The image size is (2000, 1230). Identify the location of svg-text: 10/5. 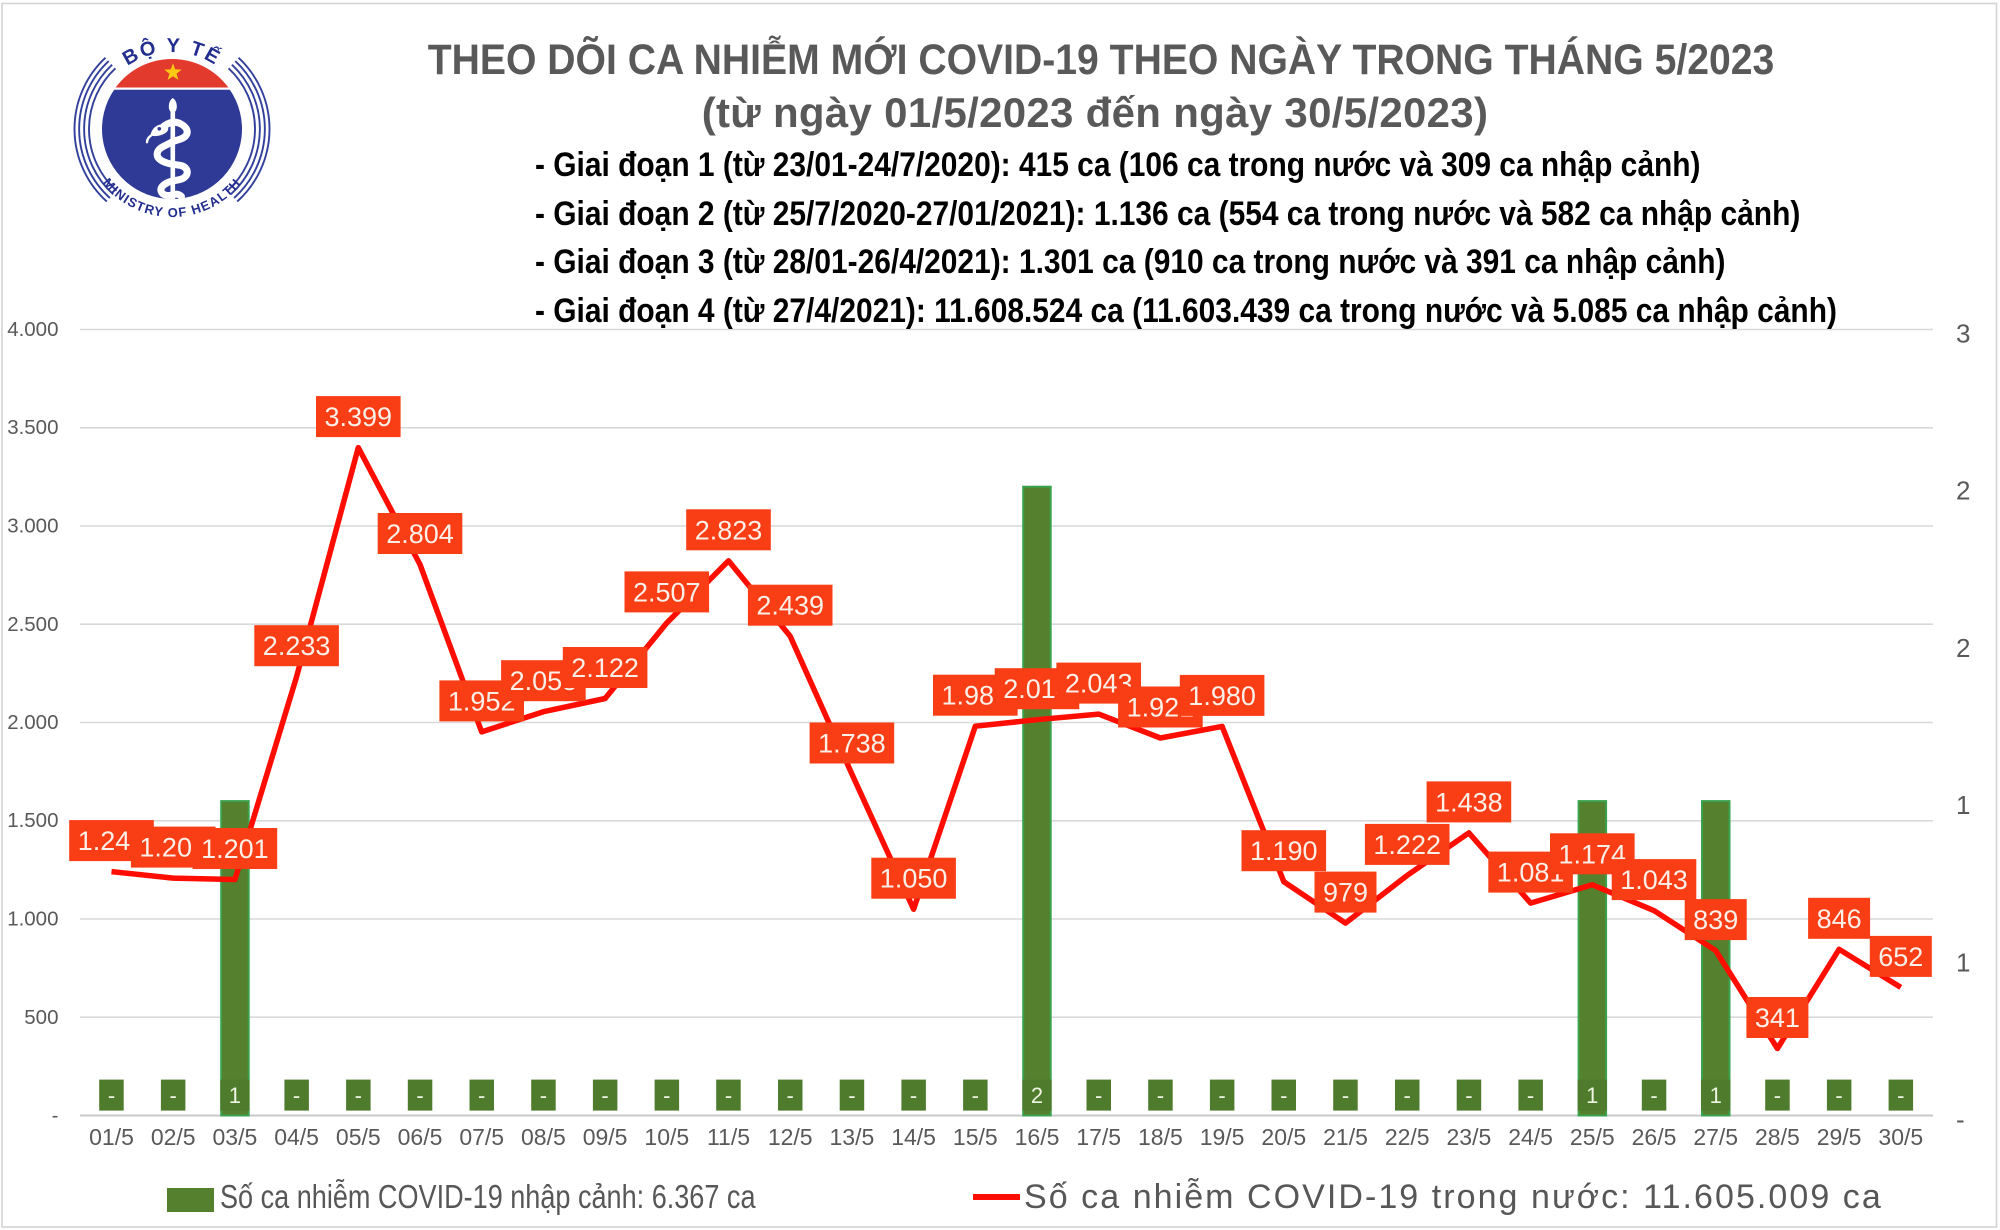
(666, 1137).